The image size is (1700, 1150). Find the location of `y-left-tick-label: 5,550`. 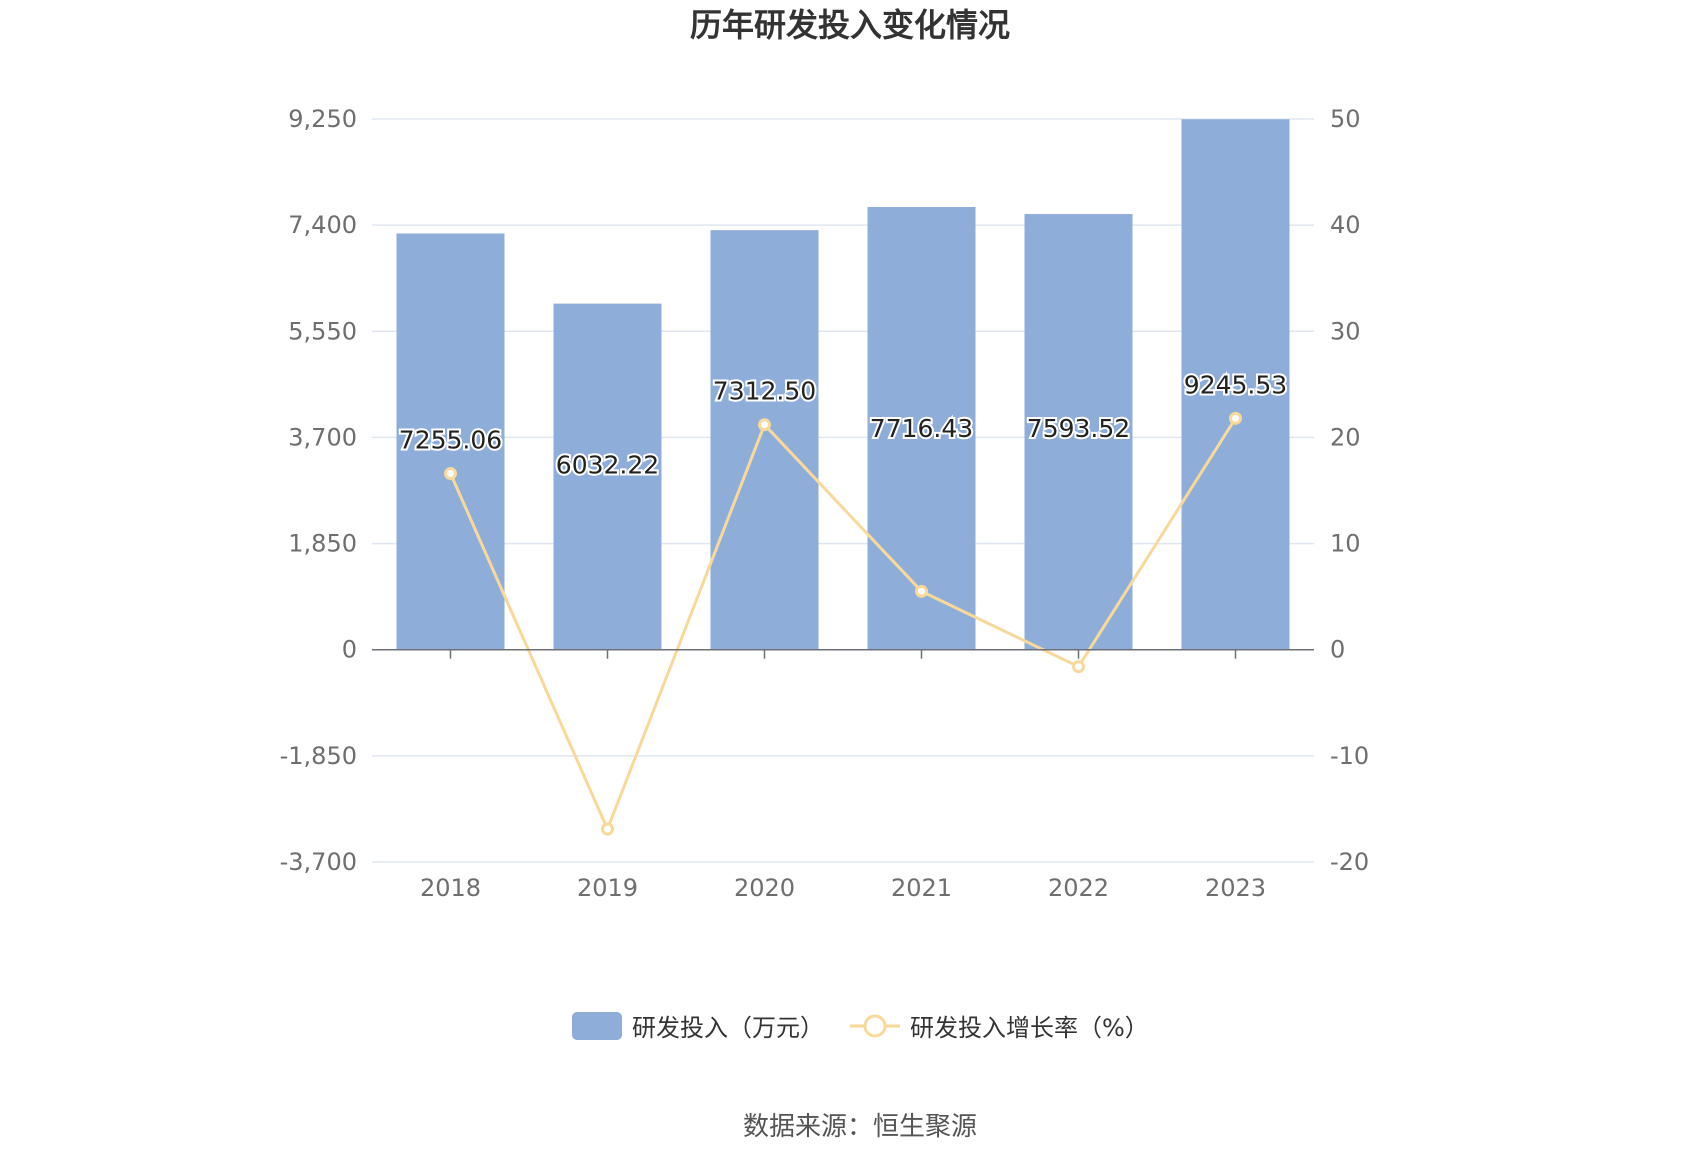

y-left-tick-label: 5,550 is located at coordinates (322, 331).